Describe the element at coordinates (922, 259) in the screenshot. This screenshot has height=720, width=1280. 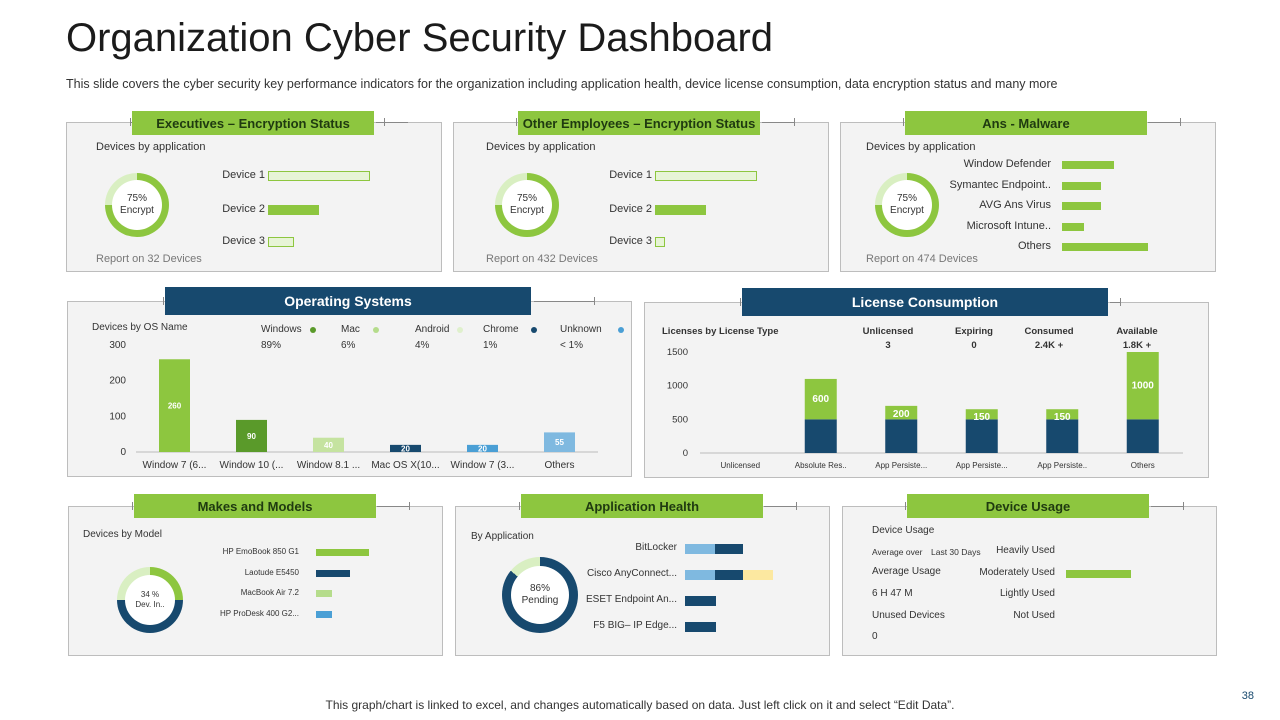
I see `malware-report: Report on 474 Devices` at that location.